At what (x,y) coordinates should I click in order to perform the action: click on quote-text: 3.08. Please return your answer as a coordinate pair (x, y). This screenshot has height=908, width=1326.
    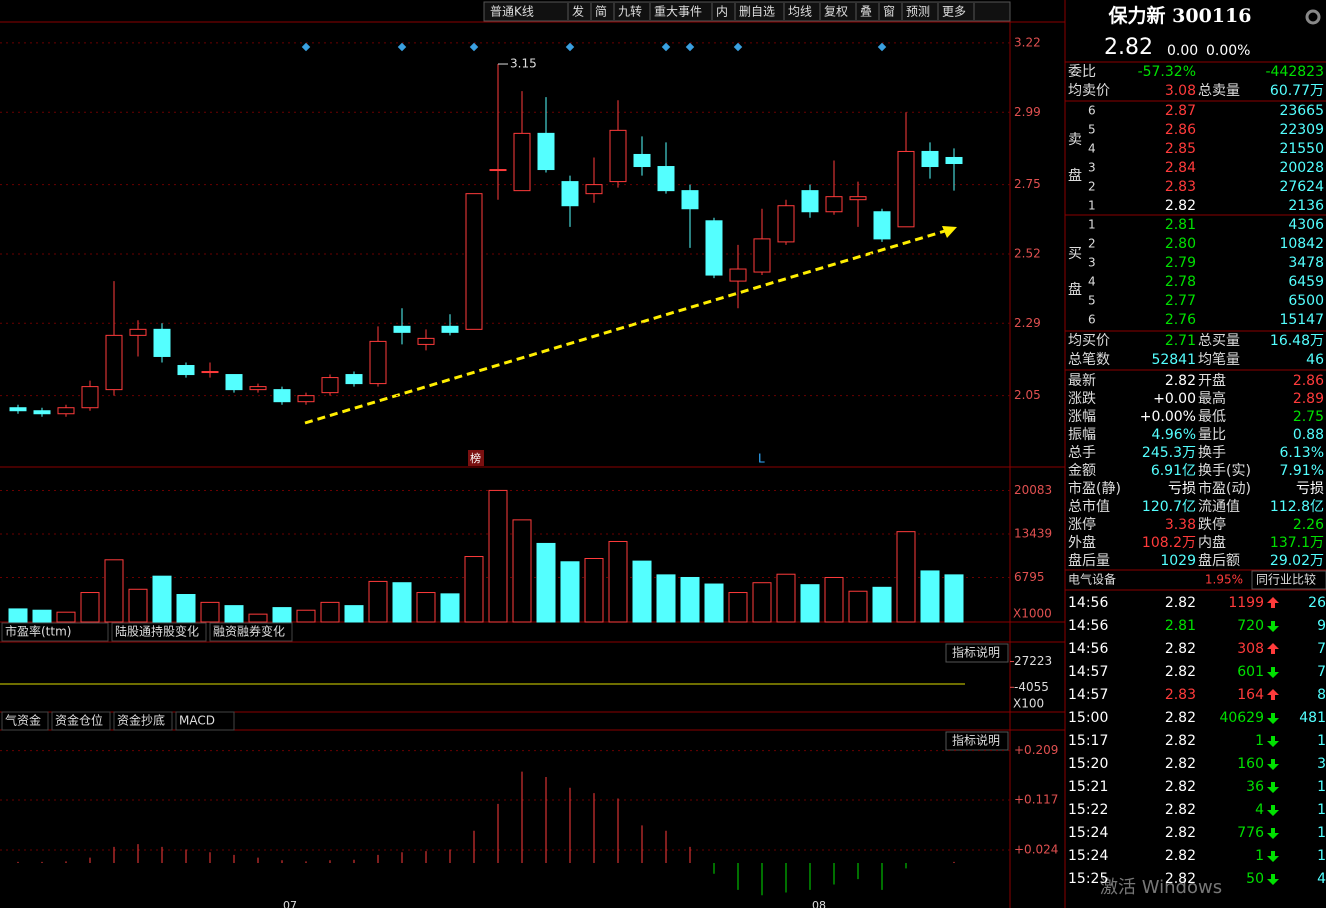
    Looking at the image, I should click on (1180, 91).